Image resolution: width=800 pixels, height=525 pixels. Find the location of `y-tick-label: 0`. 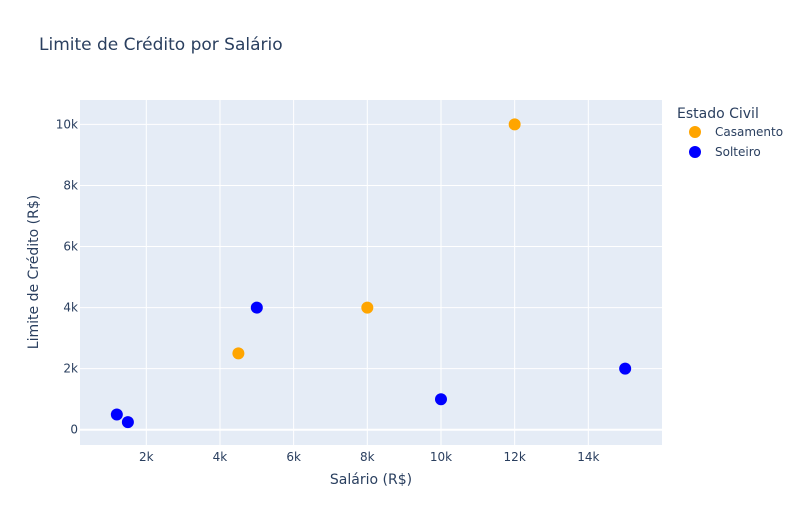

y-tick-label: 0 is located at coordinates (74, 430).